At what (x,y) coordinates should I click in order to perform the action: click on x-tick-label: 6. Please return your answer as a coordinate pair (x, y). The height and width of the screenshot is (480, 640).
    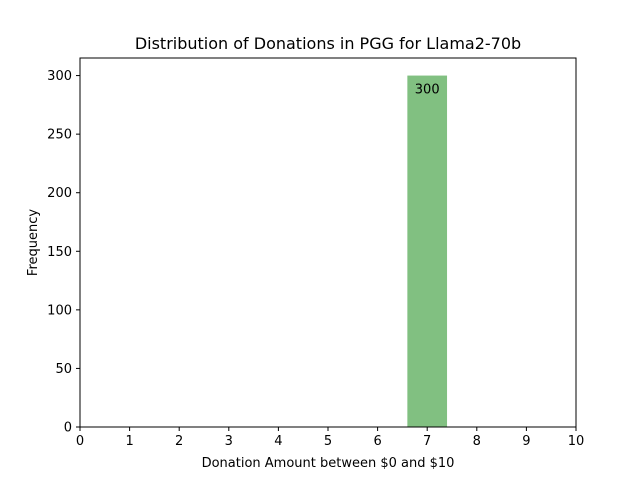
    Looking at the image, I should click on (377, 441).